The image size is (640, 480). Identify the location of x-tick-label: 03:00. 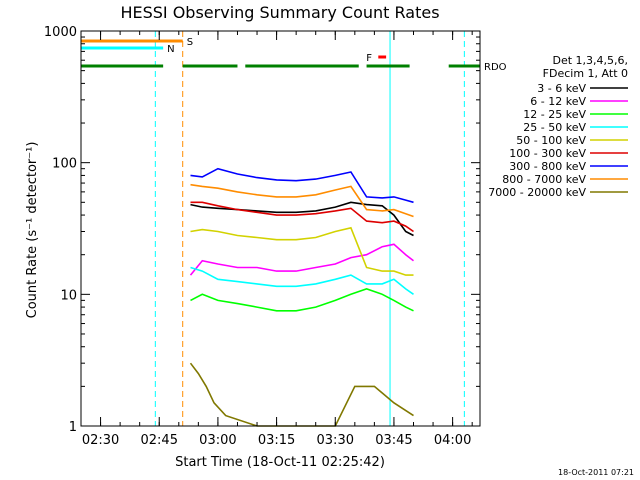
(217, 440).